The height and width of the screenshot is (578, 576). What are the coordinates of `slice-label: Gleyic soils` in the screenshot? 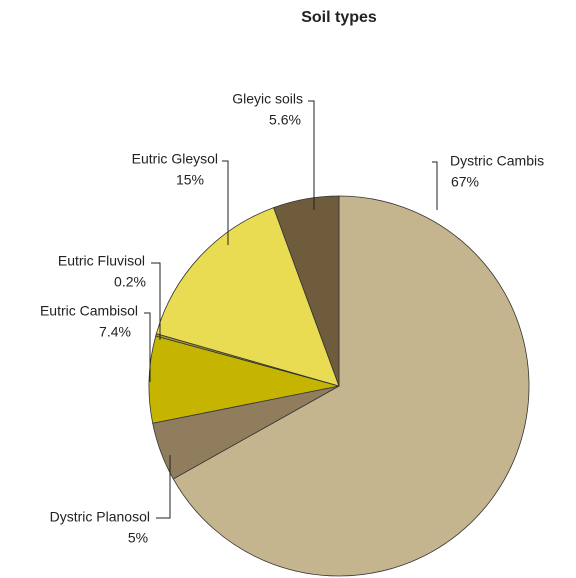 It's located at (267, 99).